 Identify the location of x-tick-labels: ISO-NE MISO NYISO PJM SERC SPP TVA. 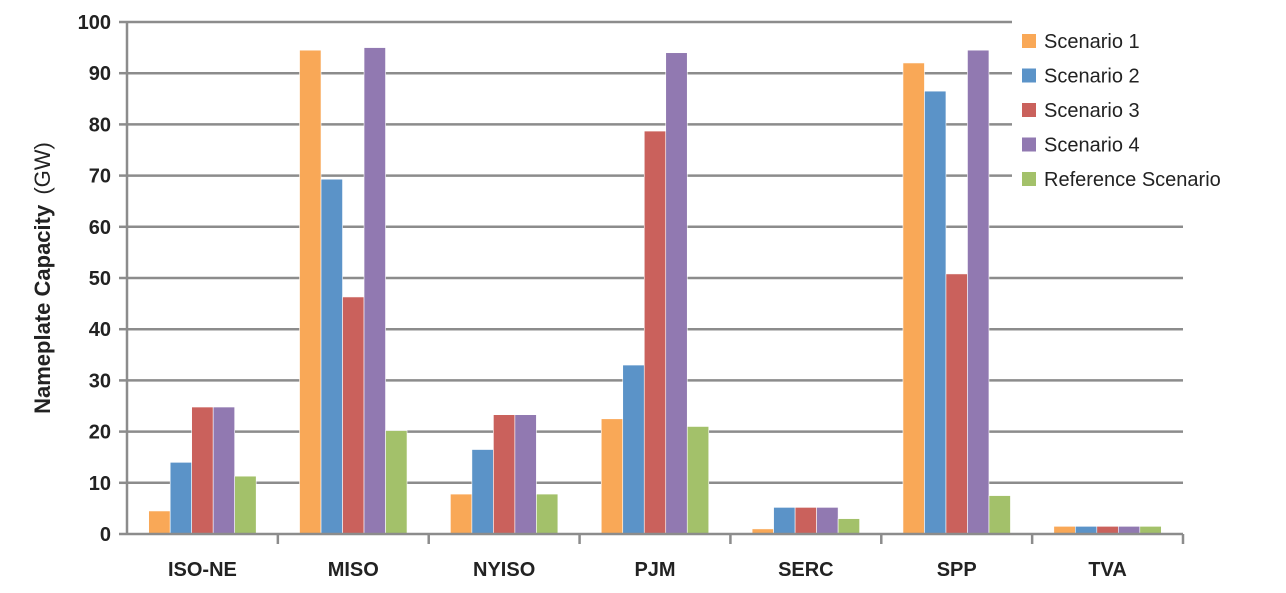
(647, 570).